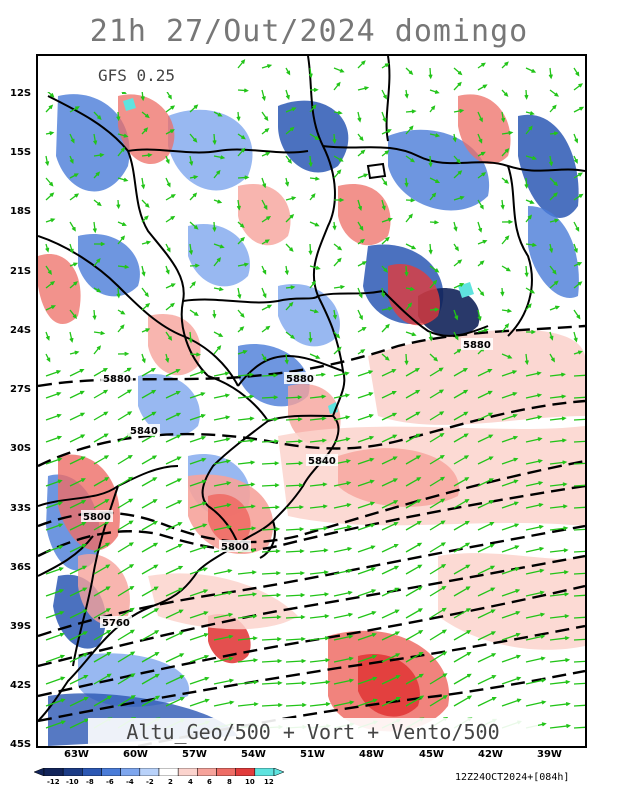 The image size is (618, 800). I want to click on contour-label: 5800, so click(97, 517).